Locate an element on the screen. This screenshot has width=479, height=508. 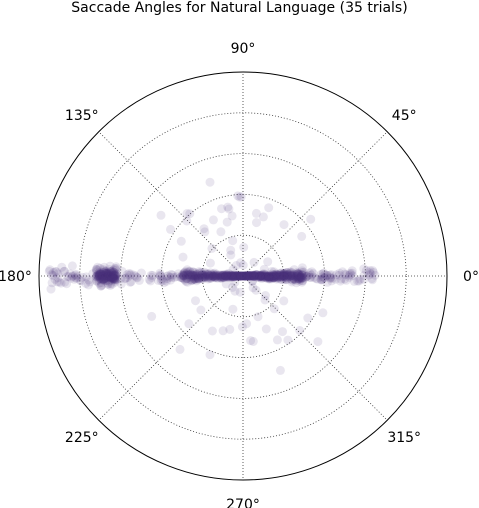
angle-tick-label: 270° is located at coordinates (243, 502).